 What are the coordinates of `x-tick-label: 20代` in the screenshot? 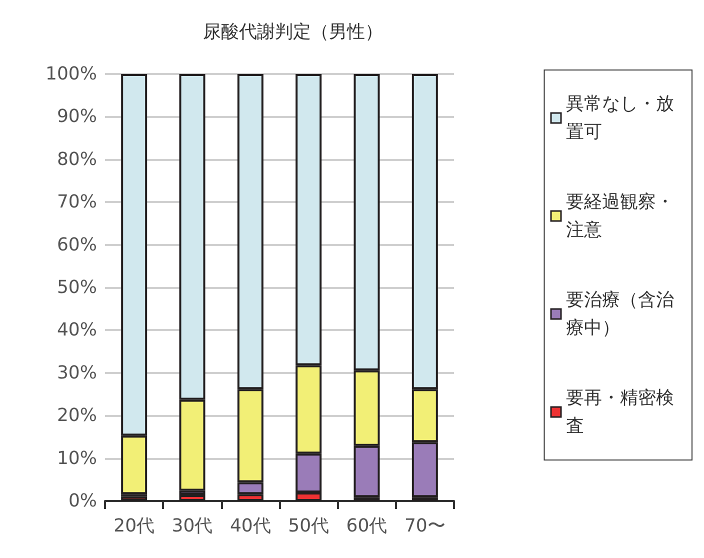 It's located at (134, 526).